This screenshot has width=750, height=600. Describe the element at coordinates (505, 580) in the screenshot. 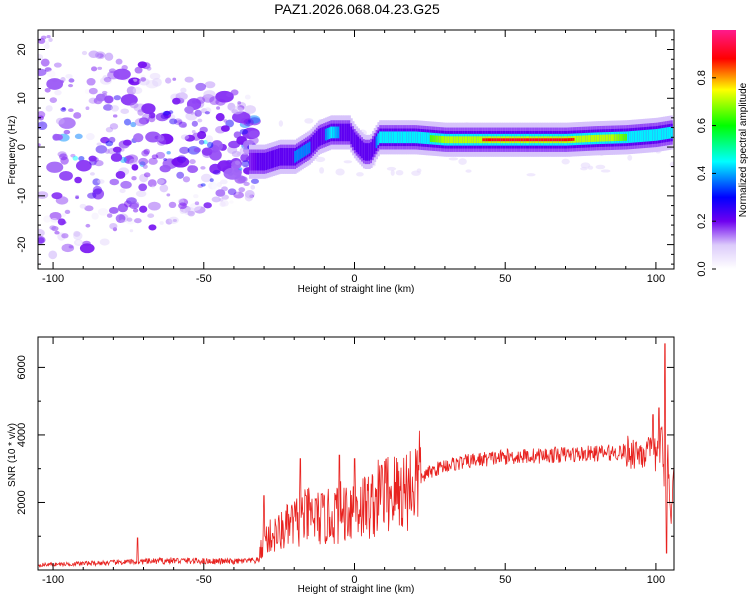

I see `snr-x-tick-label: 50` at that location.